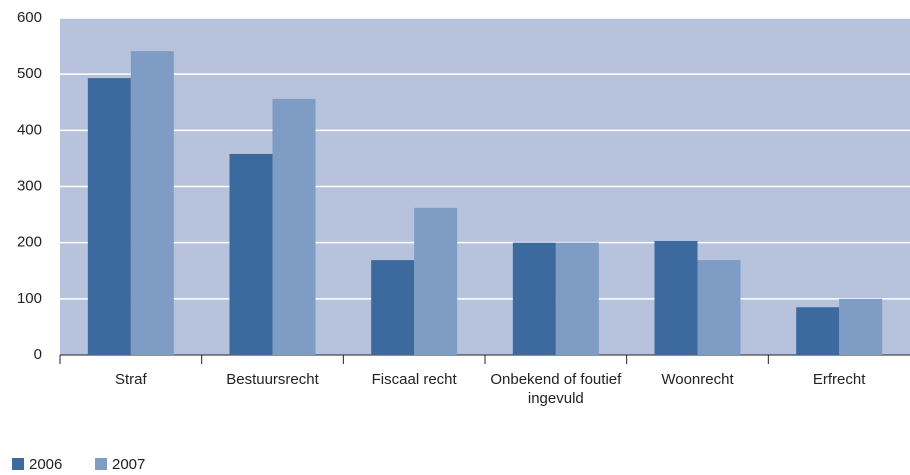 Image resolution: width=910 pixels, height=475 pixels. Describe the element at coordinates (697, 379) in the screenshot. I see `x-tick-label: Woonrecht` at that location.